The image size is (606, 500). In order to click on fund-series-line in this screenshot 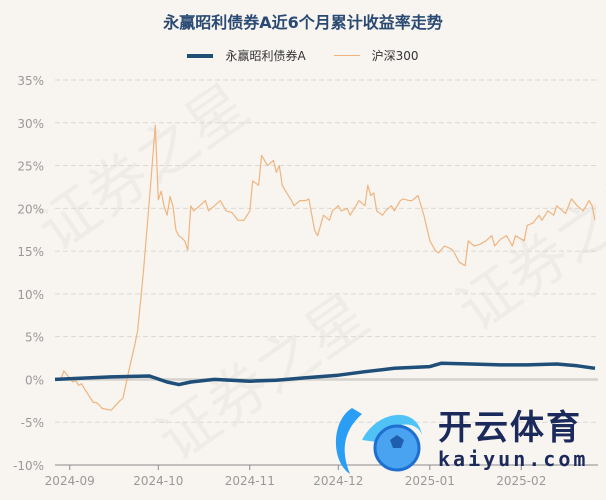, I will do `click(325, 374)`.